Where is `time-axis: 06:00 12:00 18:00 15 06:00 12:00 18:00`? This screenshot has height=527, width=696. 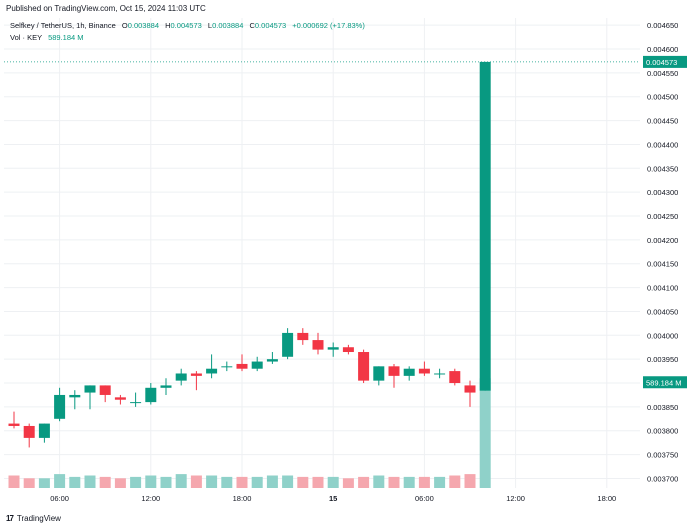
time-axis: 06:00 12:00 18:00 15 06:00 12:00 18:00 is located at coordinates (333, 498).